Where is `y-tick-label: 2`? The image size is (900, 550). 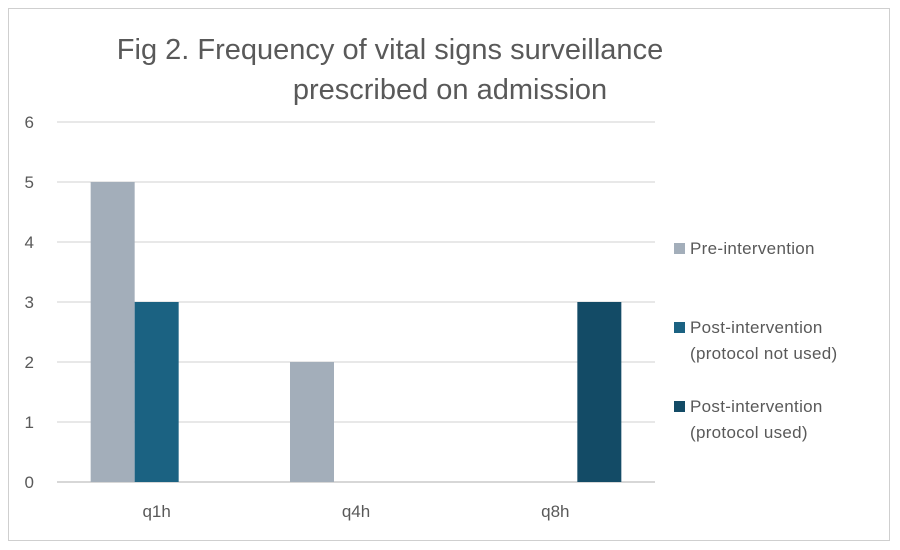 y-tick-label: 2 is located at coordinates (29, 362).